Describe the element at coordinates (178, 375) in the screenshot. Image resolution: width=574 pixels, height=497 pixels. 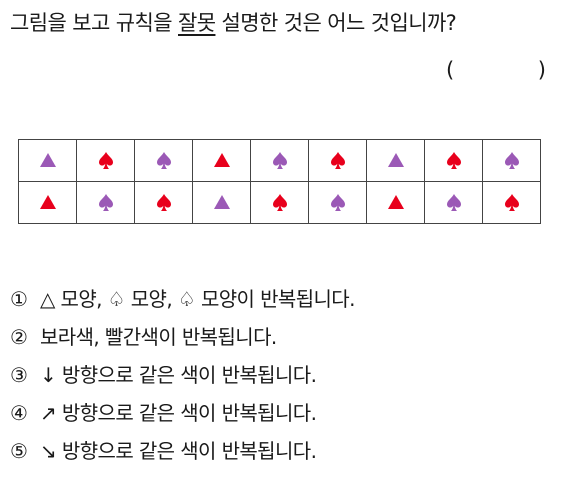
I see `option-3-text: ↓ 방향으로 같은 색이 반복됩니다.` at that location.